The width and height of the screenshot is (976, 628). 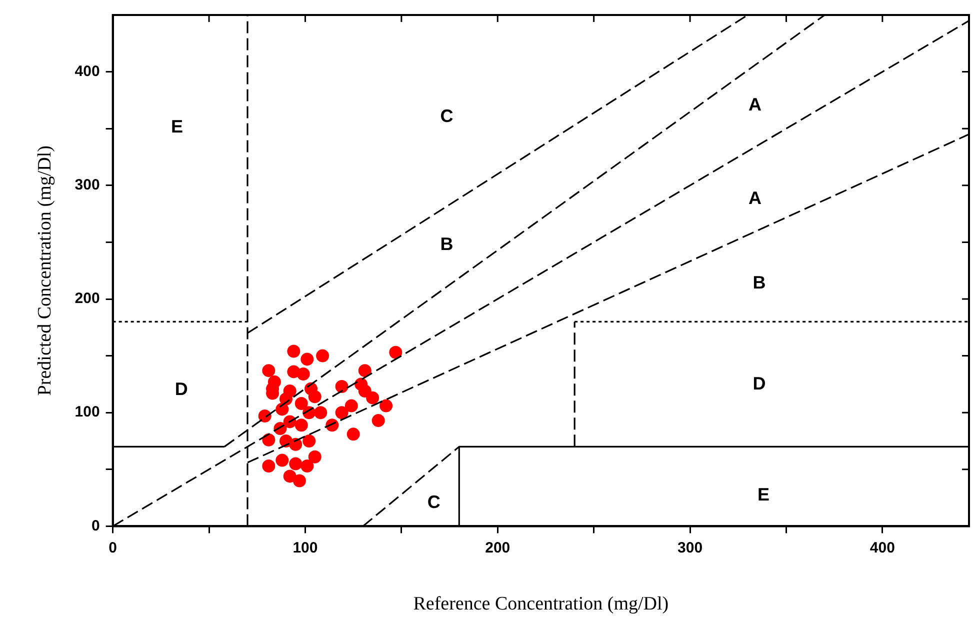 I want to click on x-tick-label: 300, so click(x=690, y=547).